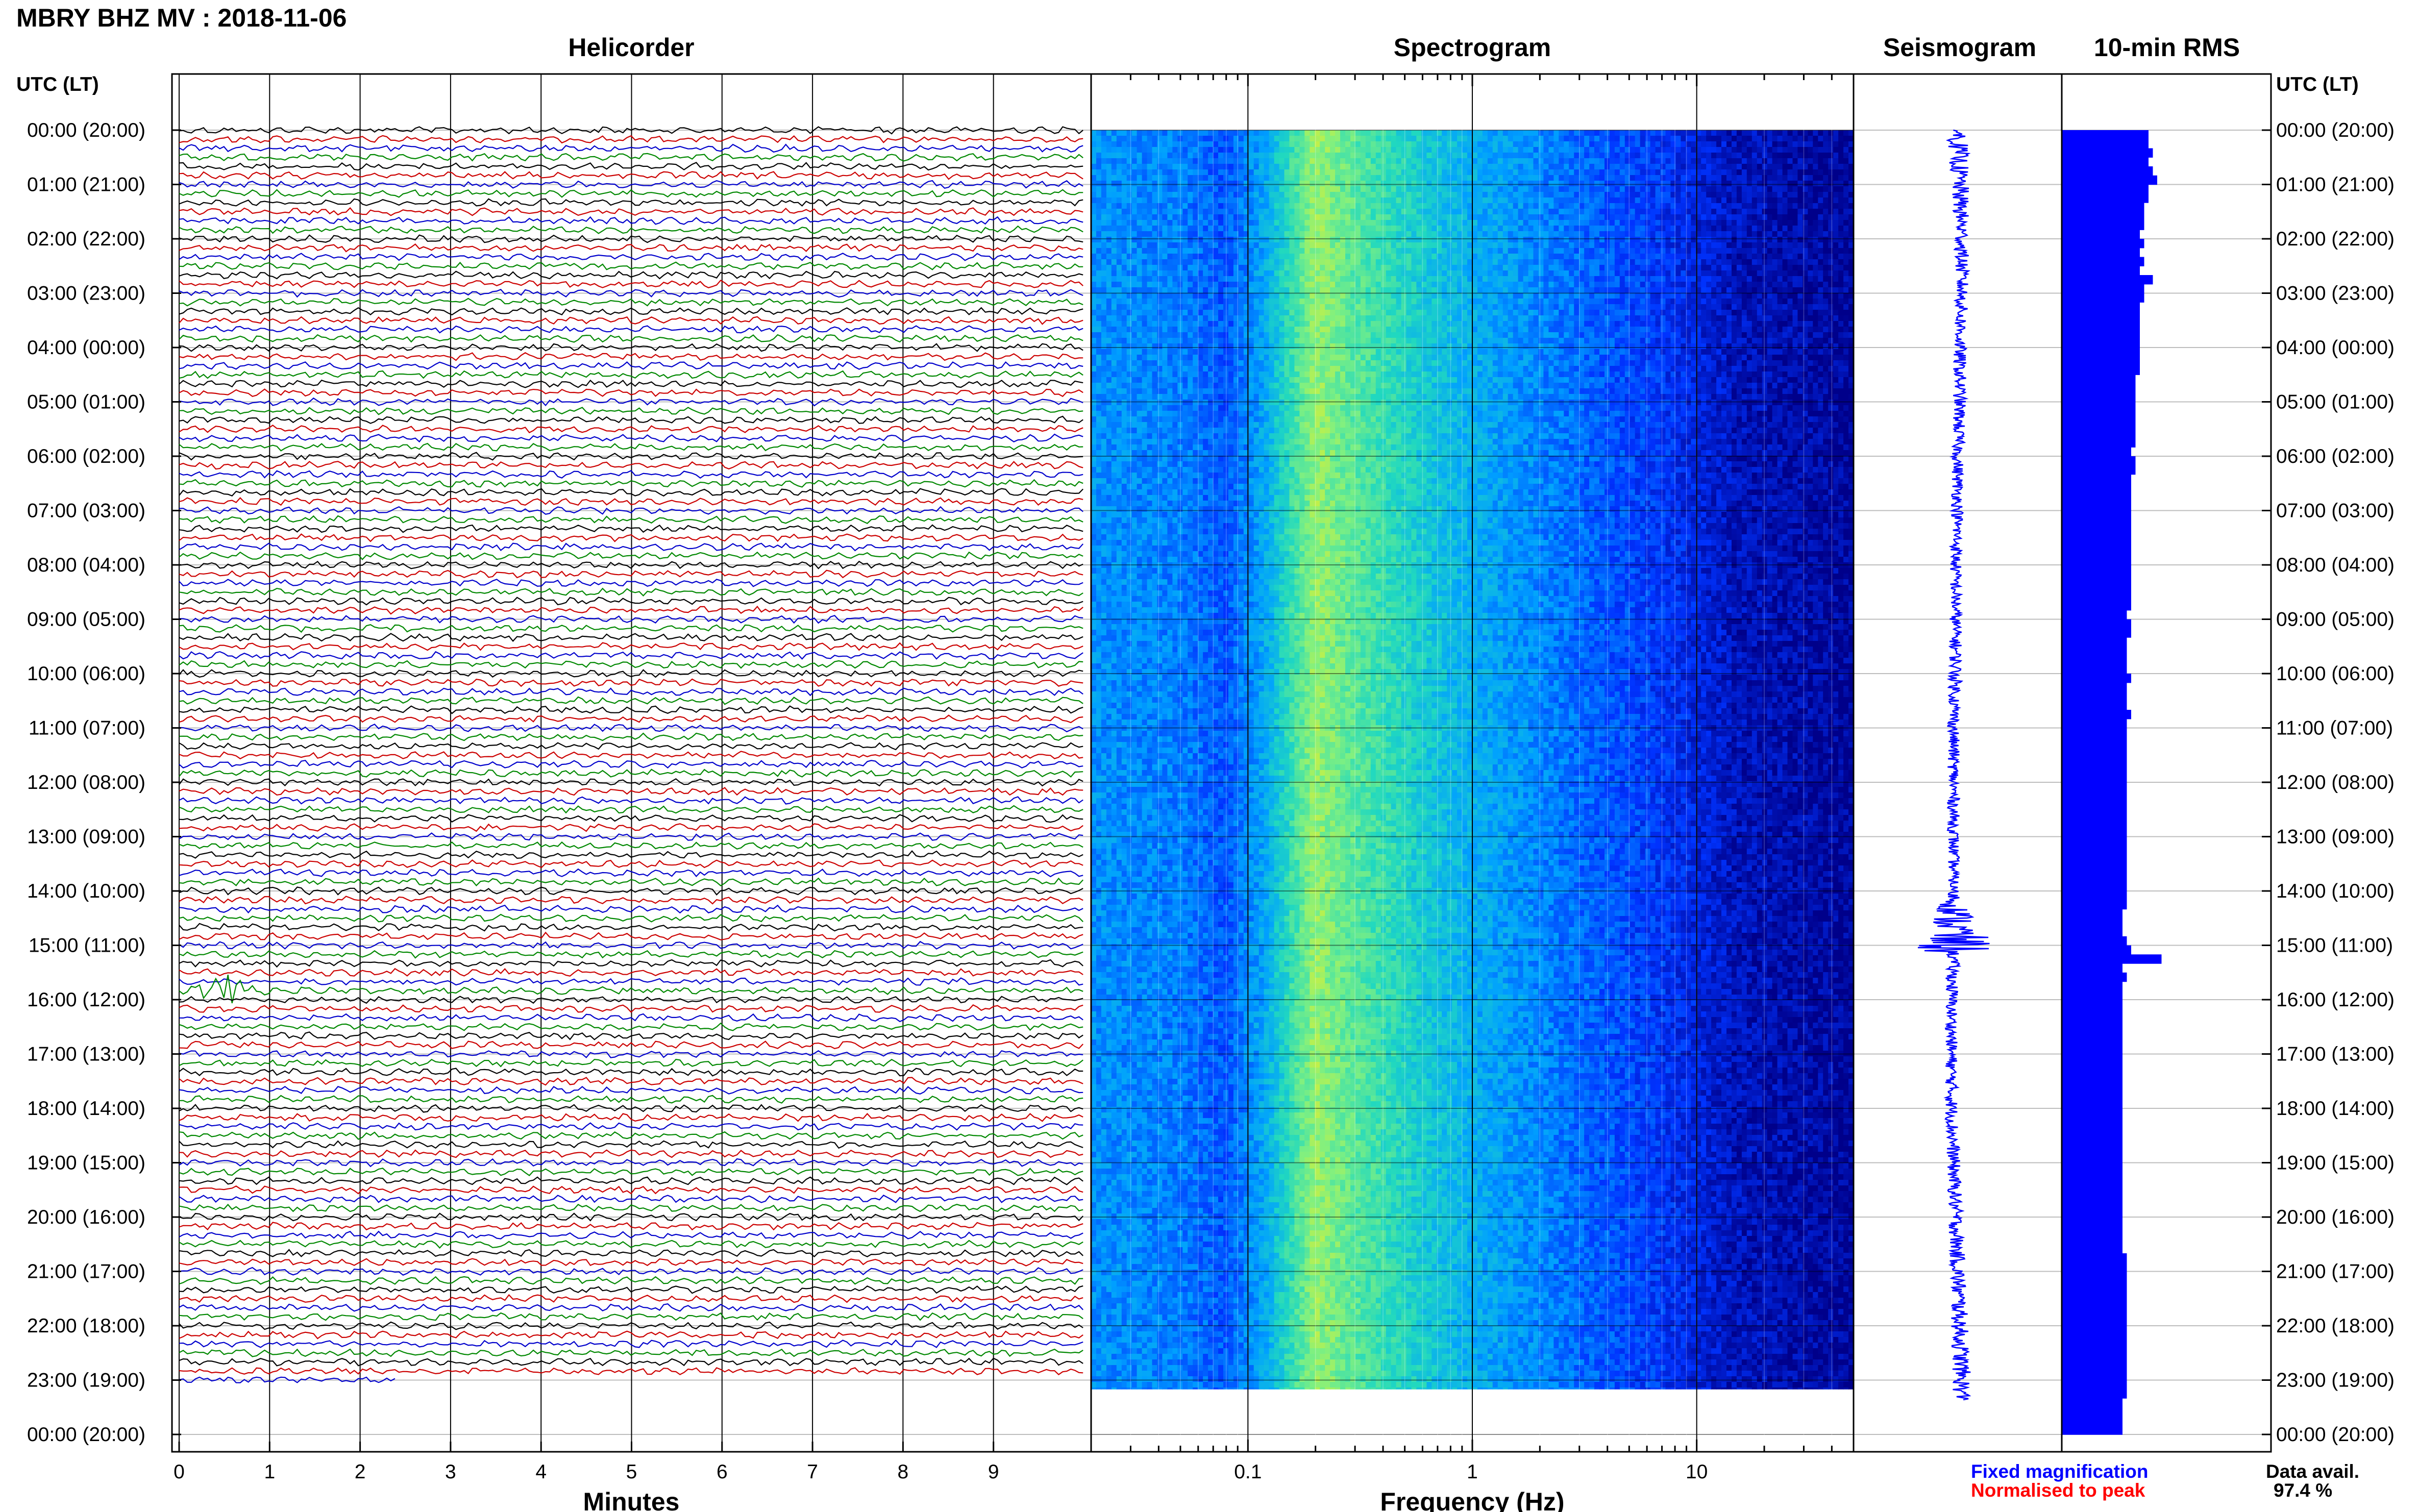 The width and height of the screenshot is (2419, 1512). I want to click on legend-normalised-to-peak: Normalised to peak, so click(2058, 1490).